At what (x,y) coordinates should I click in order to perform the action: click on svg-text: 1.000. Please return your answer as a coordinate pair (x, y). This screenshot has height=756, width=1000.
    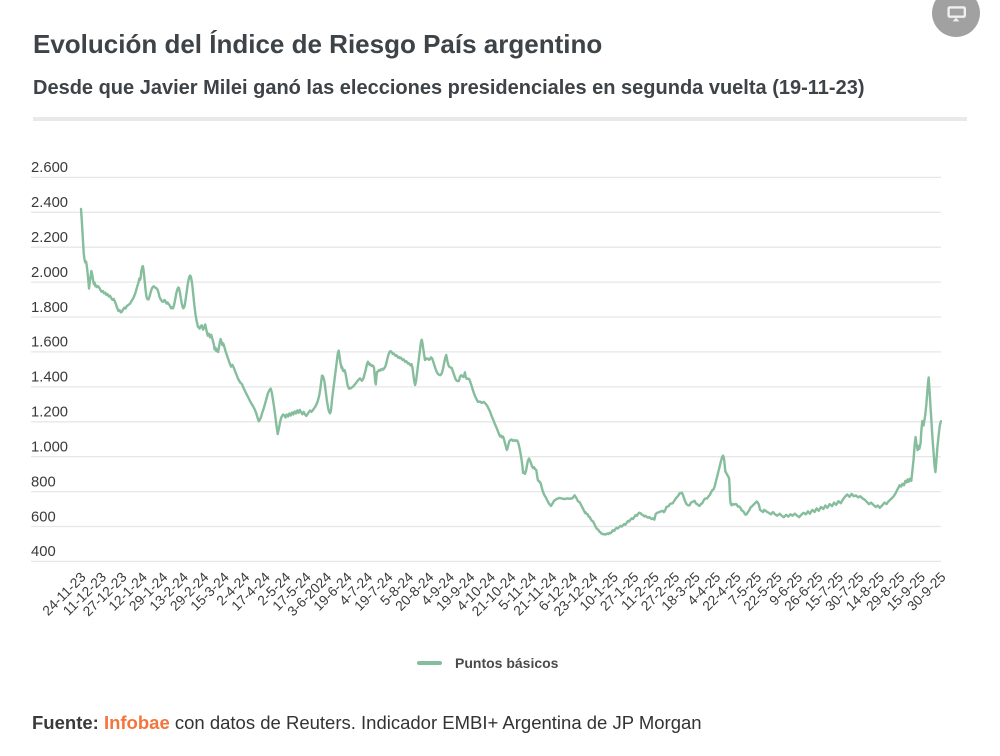
    Looking at the image, I should click on (49, 448).